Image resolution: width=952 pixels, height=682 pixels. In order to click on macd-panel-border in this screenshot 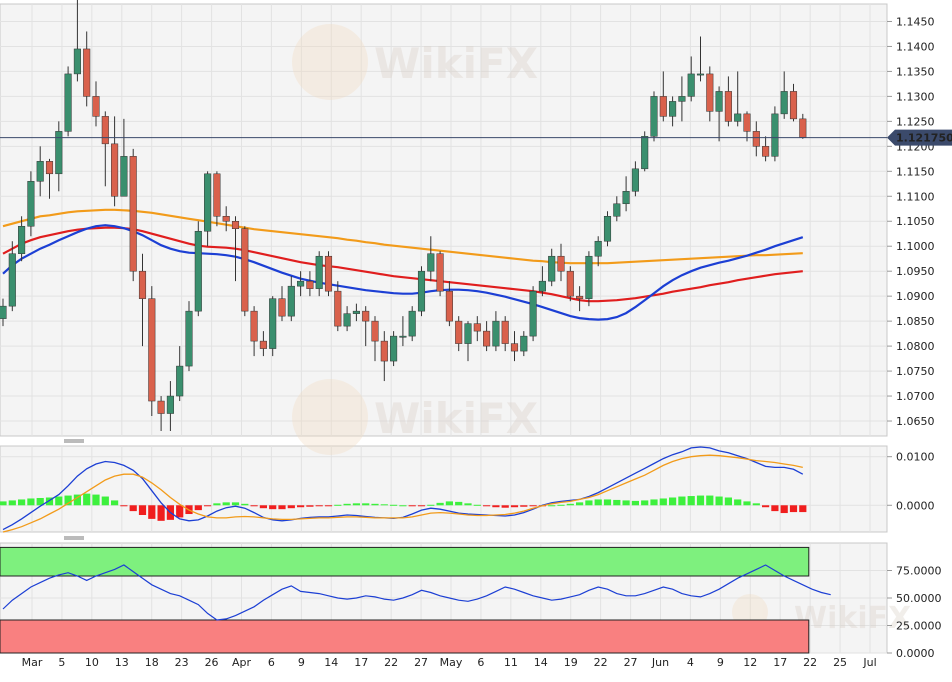, I will do `click(444, 489)`.